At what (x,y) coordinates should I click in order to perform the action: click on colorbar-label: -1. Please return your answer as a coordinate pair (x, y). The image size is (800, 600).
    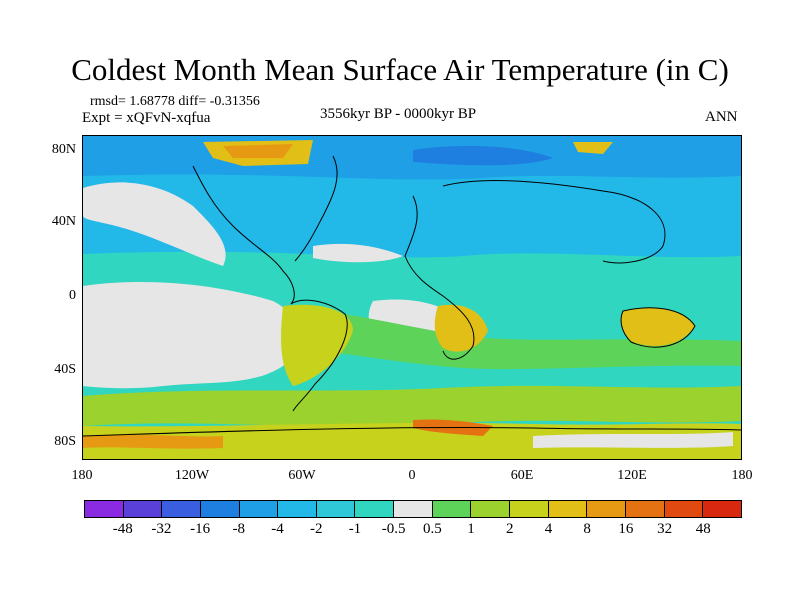
    Looking at the image, I should click on (355, 529).